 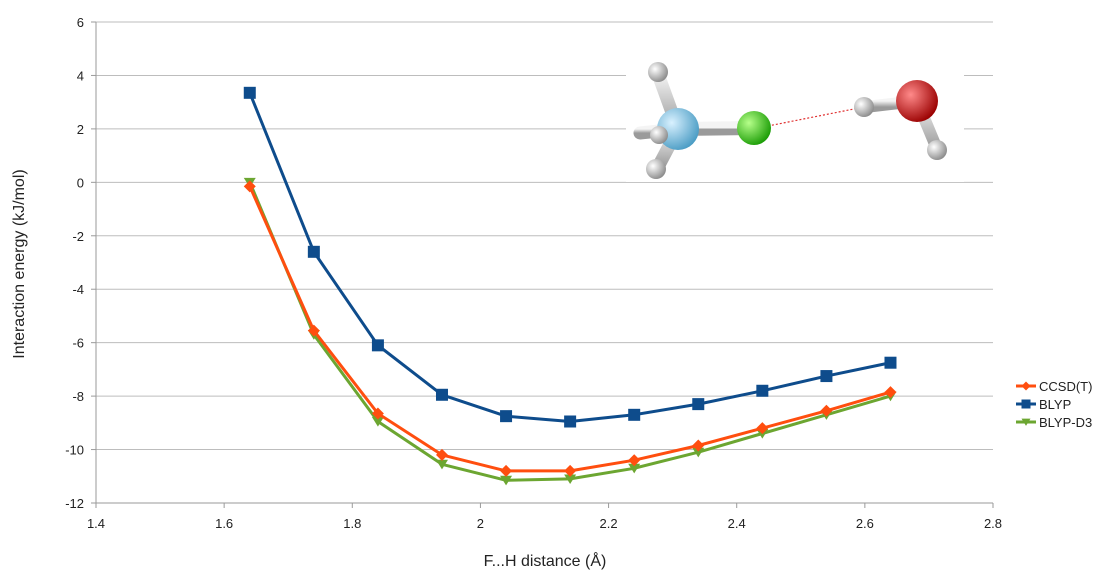 I want to click on legend-entry: BLYP, so click(x=1055, y=404).